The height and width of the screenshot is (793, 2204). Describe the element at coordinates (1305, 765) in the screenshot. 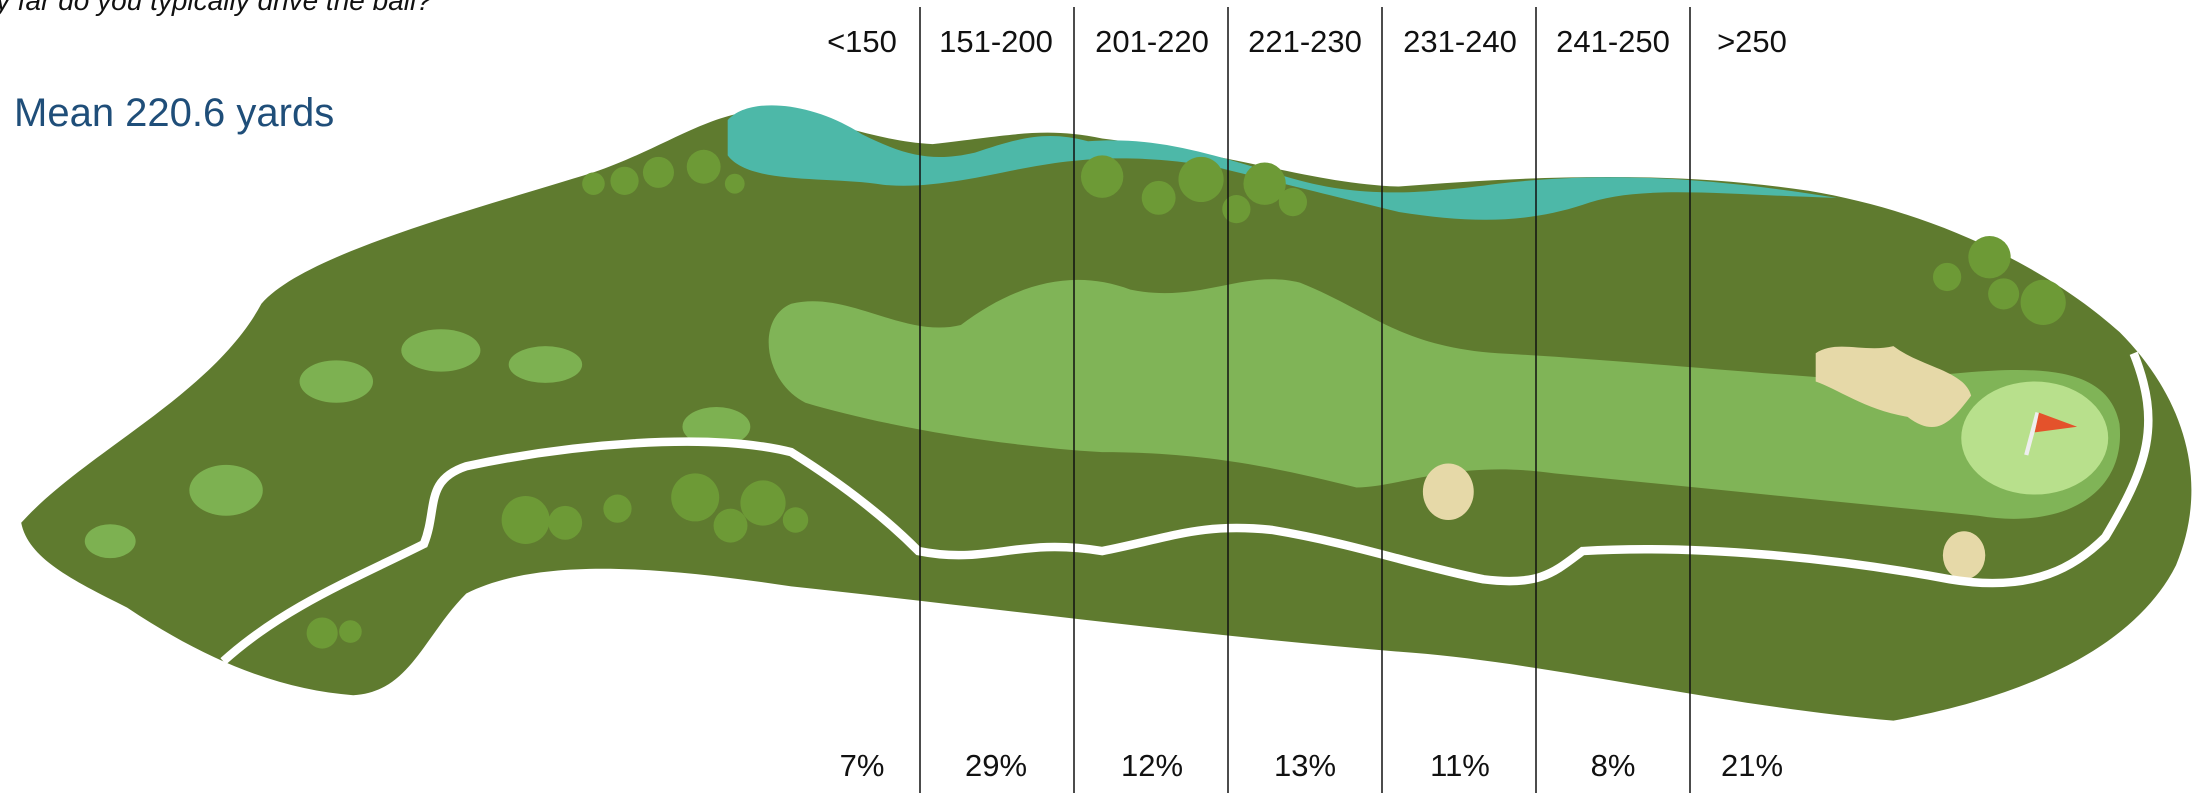

I see `share-label: 13%` at that location.